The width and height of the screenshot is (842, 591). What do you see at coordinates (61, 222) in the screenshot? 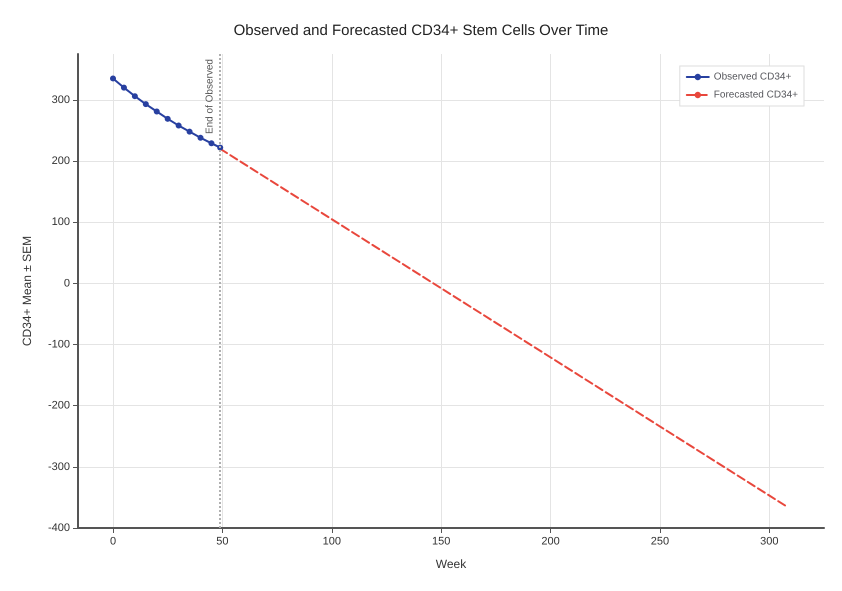
I see `y-tick-label: 100` at bounding box center [61, 222].